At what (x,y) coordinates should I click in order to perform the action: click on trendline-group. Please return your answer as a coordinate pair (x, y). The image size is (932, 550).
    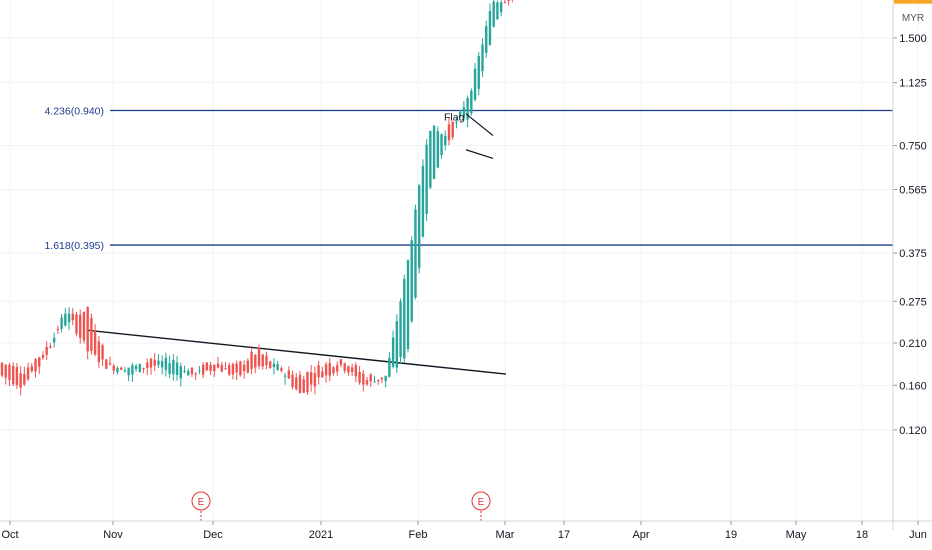
    Looking at the image, I should click on (297, 352).